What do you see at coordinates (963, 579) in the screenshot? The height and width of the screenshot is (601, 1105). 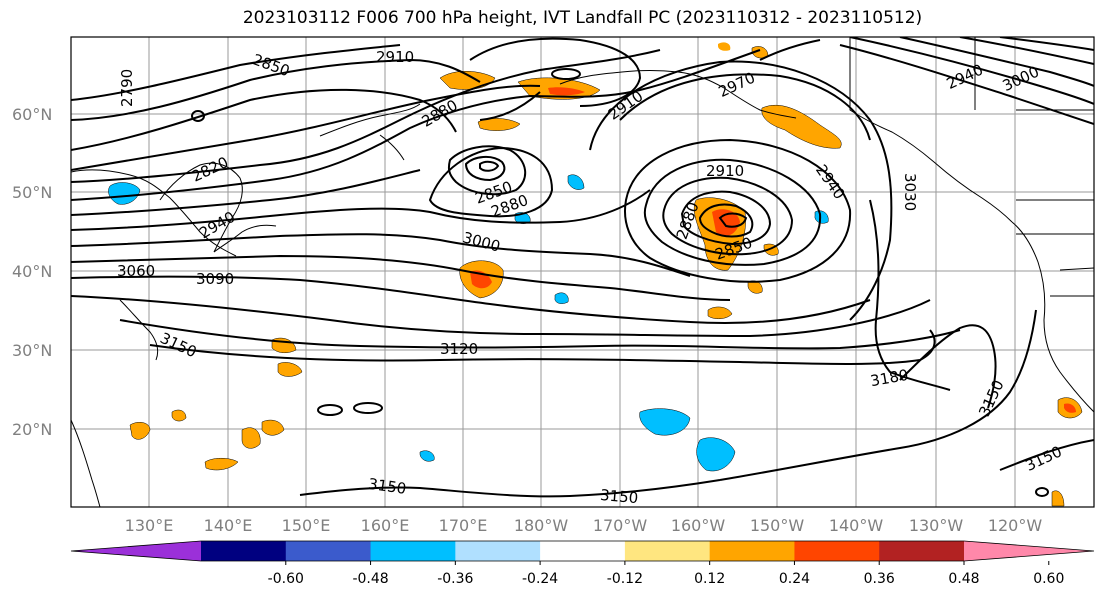 I see `colorbar-tick-label: 0.48` at bounding box center [963, 579].